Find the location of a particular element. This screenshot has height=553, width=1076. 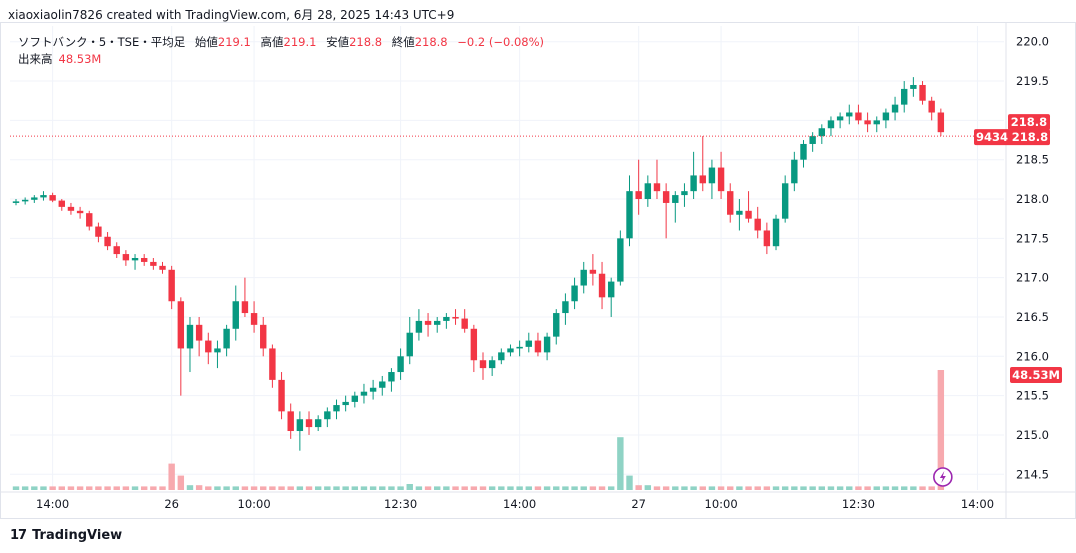

tradingview-logo: 17 TradingView is located at coordinates (66, 535).